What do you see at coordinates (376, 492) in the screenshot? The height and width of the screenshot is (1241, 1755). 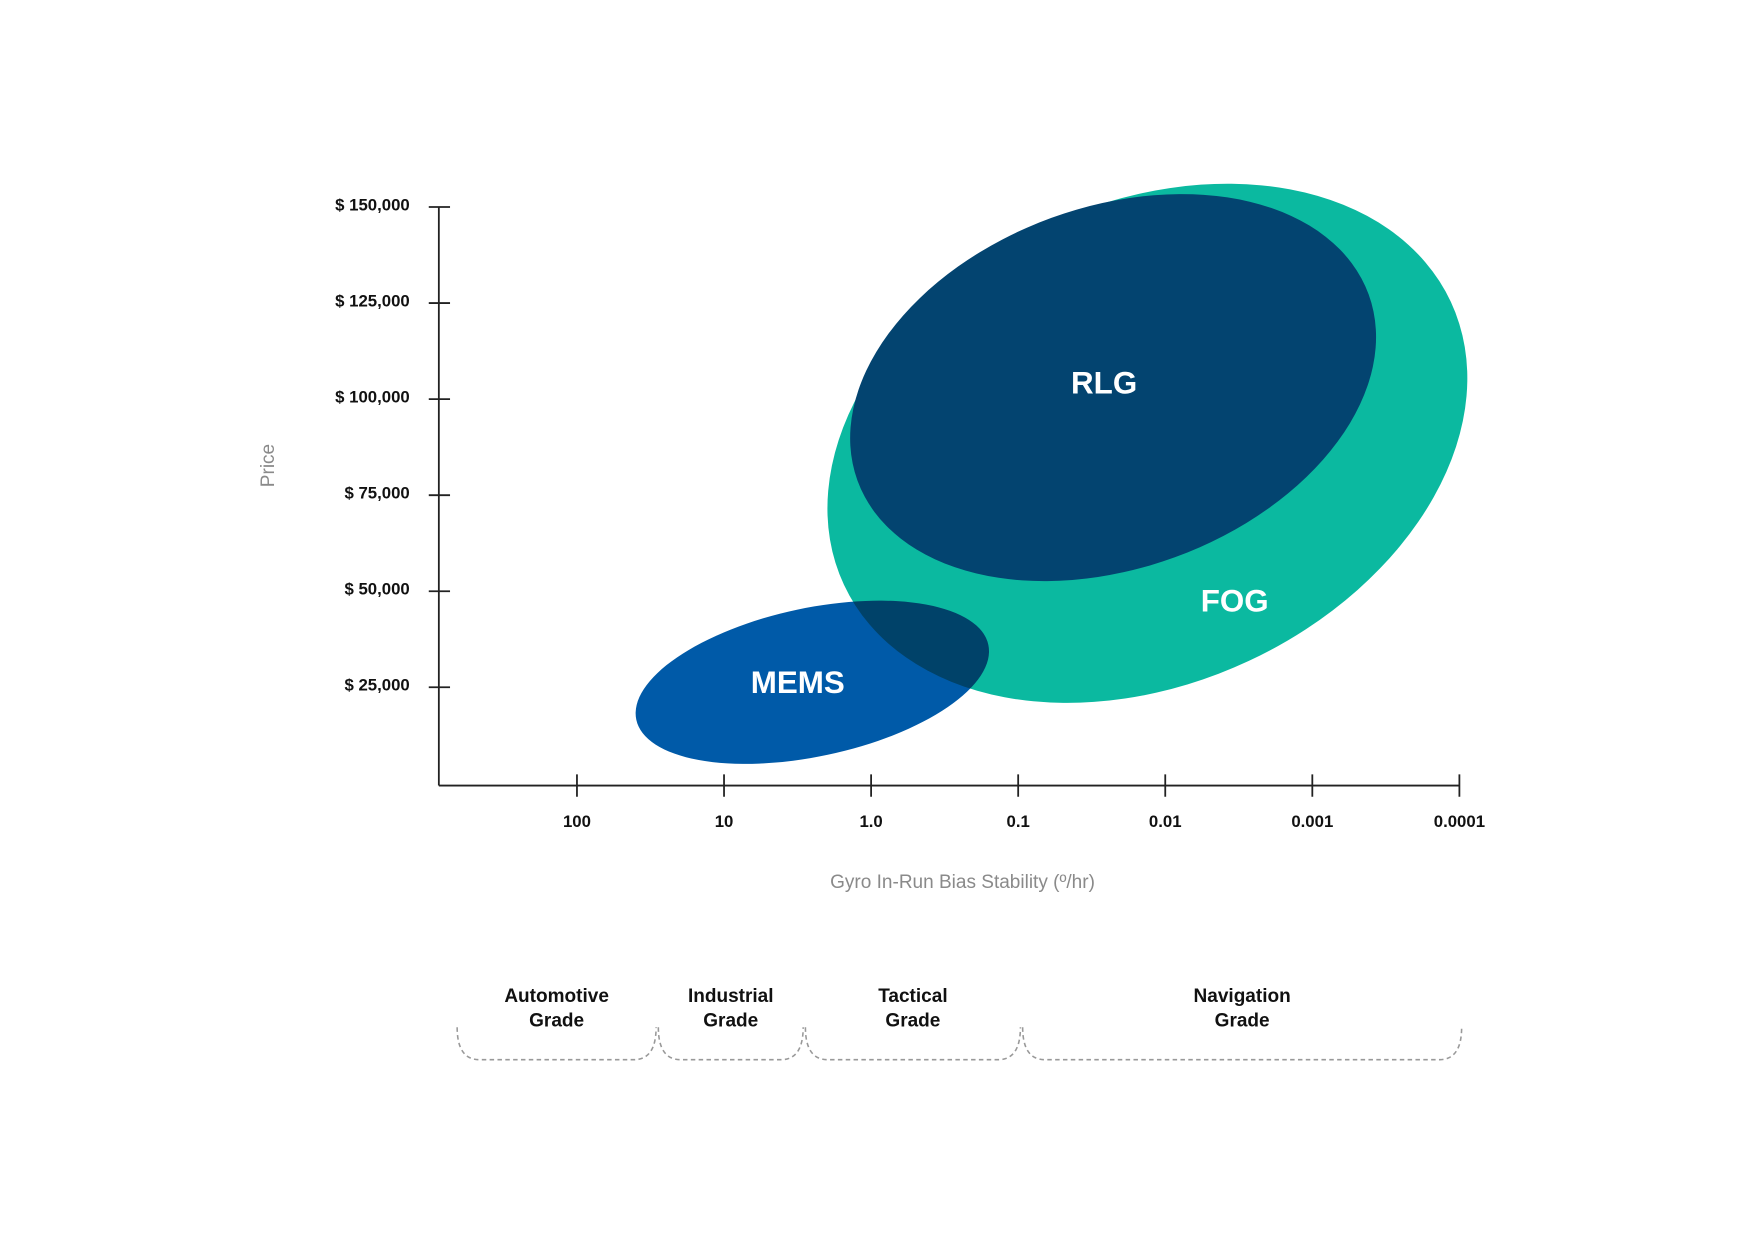 I see `y-tick-label: $ 75,000` at bounding box center [376, 492].